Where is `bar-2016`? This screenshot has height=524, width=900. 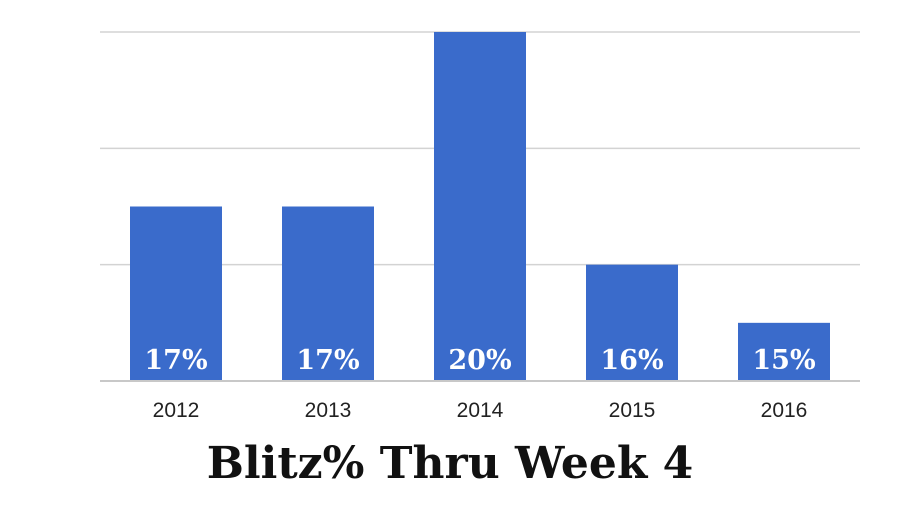
bar-2016 is located at coordinates (784, 351).